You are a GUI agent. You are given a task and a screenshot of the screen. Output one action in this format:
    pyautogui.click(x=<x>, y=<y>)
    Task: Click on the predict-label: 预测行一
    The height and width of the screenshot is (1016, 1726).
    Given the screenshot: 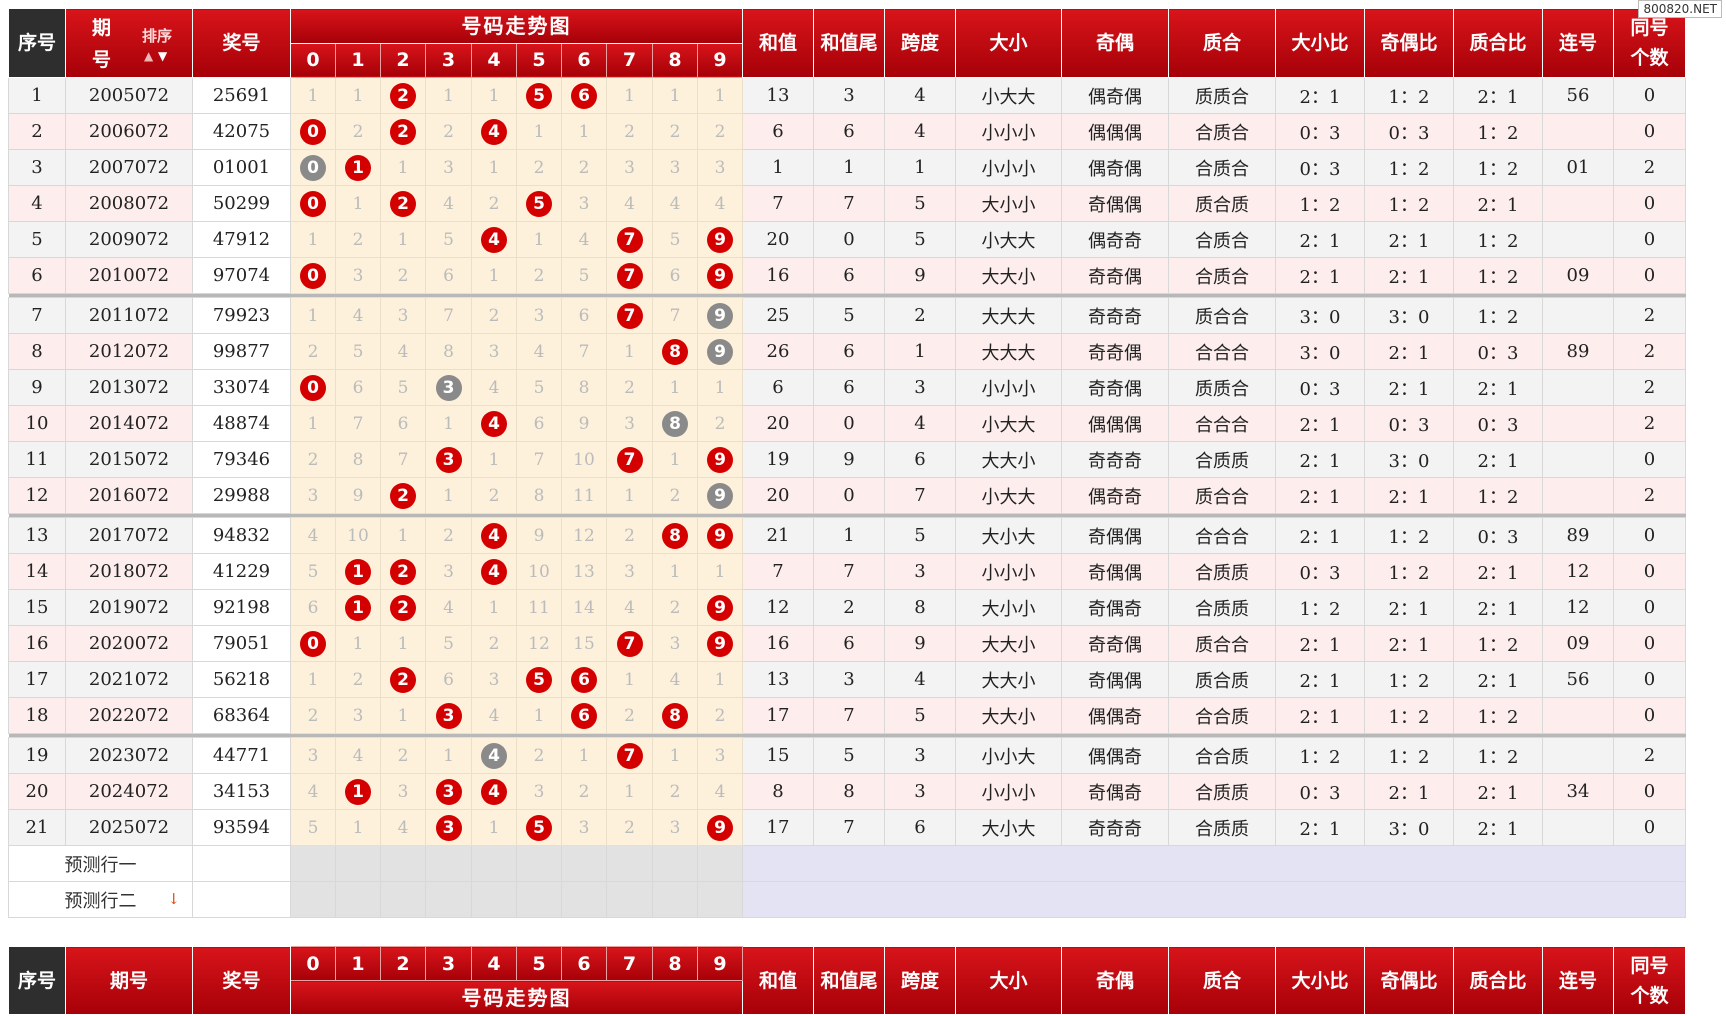 What is the action you would take?
    pyautogui.click(x=100, y=863)
    